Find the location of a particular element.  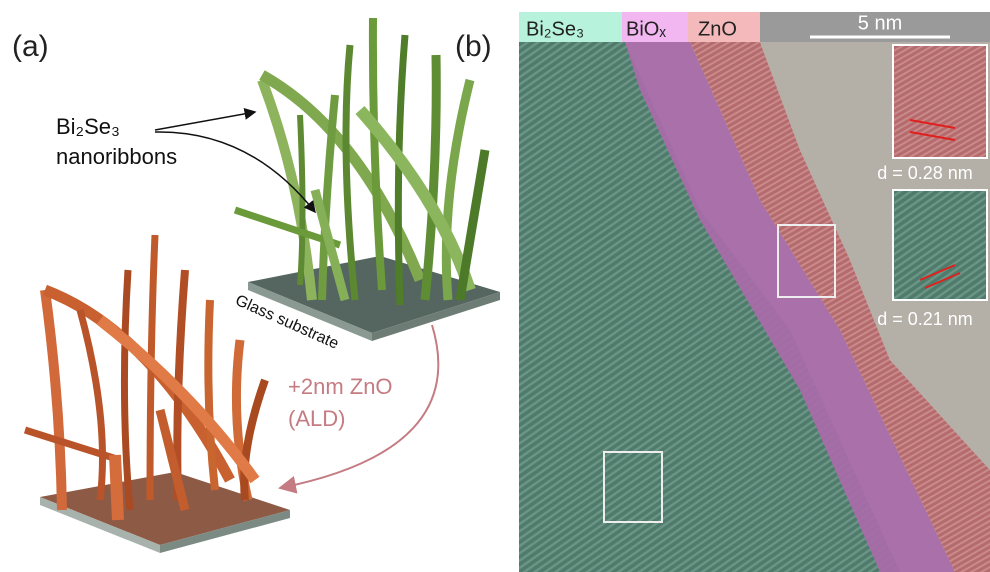

process-arrow is located at coordinates (359, 409).